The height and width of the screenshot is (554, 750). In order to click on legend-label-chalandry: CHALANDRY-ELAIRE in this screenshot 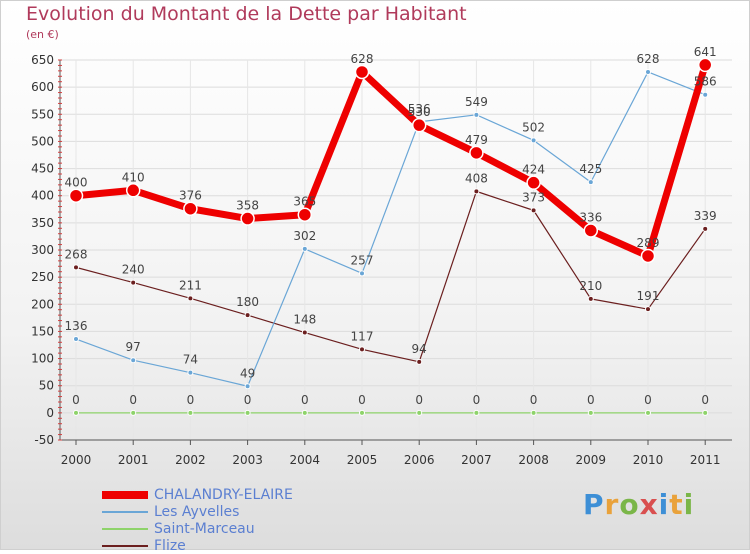, I will do `click(223, 494)`.